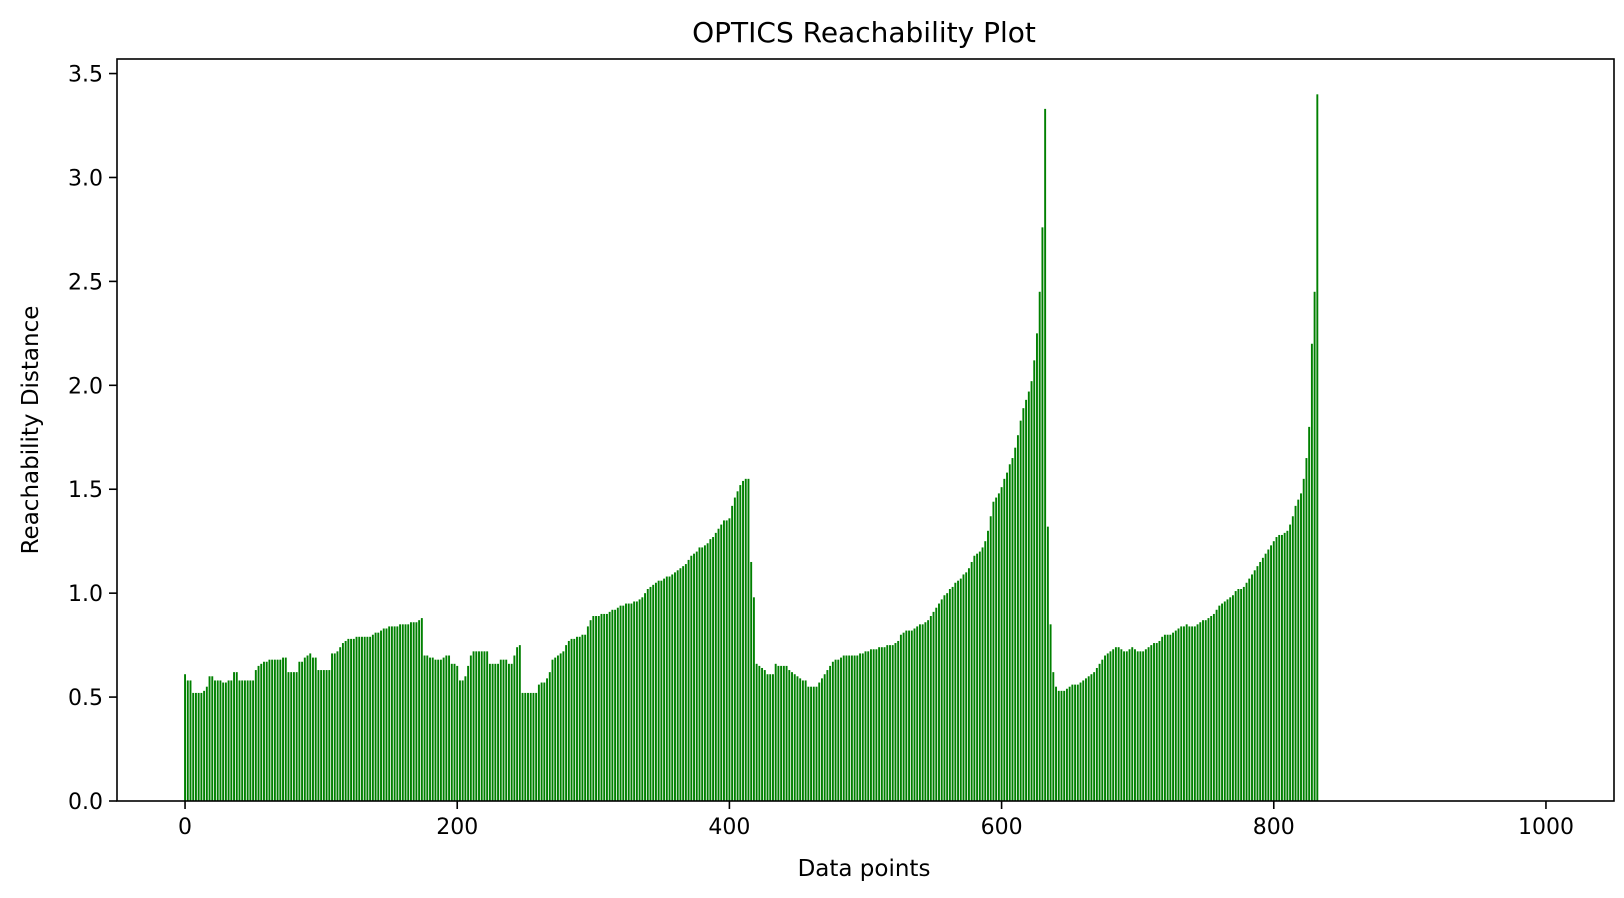  Describe the element at coordinates (85, 698) in the screenshot. I see `y-tick-label: 0.5` at that location.